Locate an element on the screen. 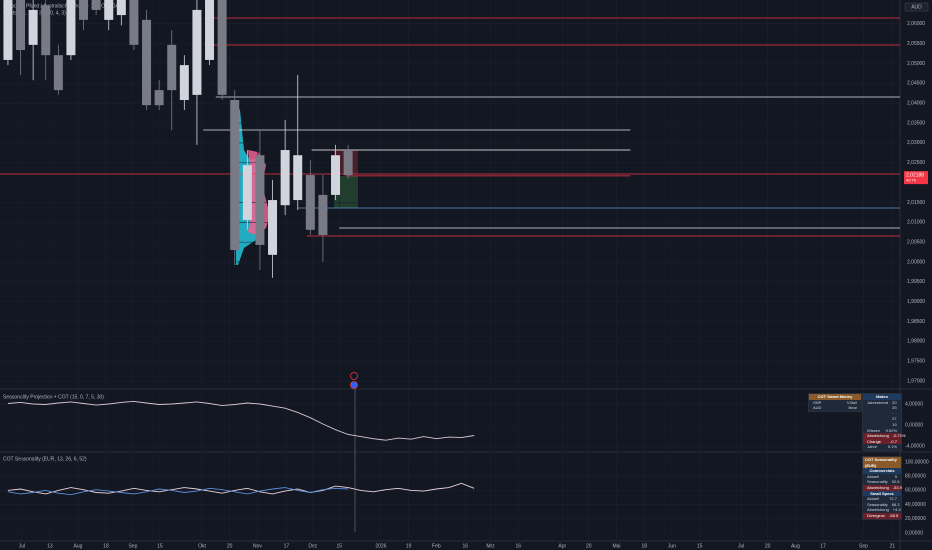 The height and width of the screenshot is (550, 932). y-tick-label: 2,01500 is located at coordinates (916, 203).